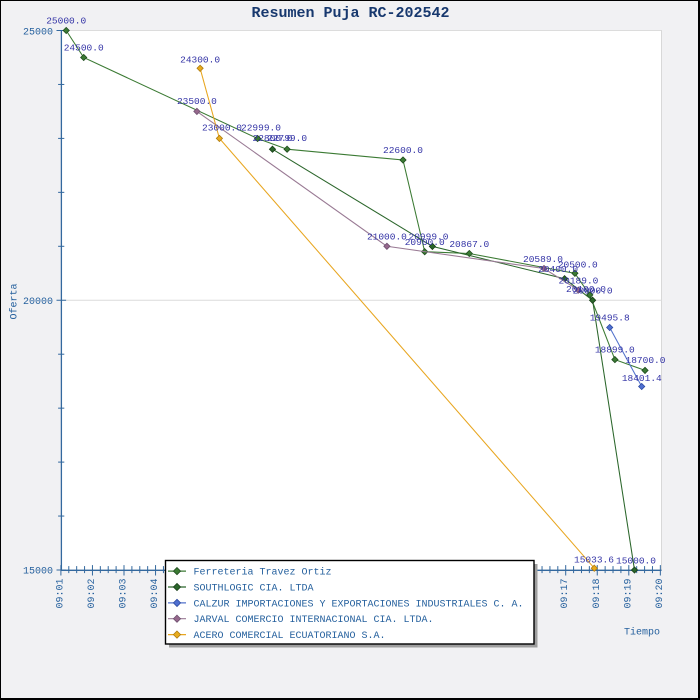 The image size is (700, 700). I want to click on svg-text: 15000.0, so click(636, 560).